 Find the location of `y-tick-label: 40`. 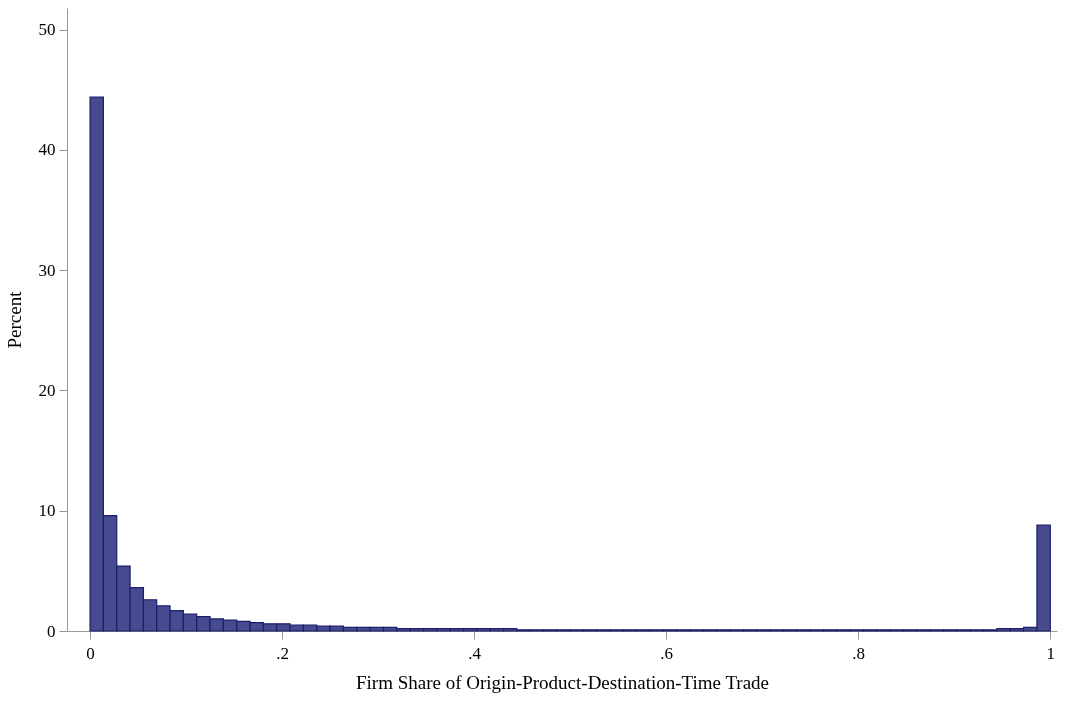

y-tick-label: 40 is located at coordinates (47, 150).